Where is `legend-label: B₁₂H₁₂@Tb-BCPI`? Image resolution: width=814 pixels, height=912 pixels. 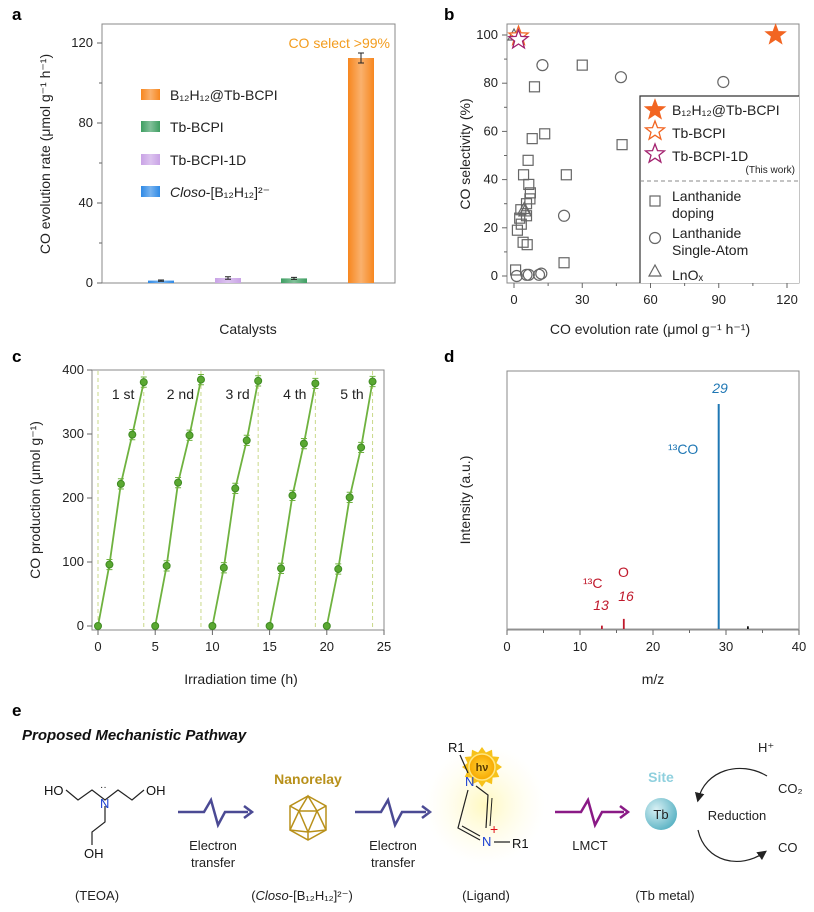
legend-label: B₁₂H₁₂@Tb-BCPI is located at coordinates (726, 110).